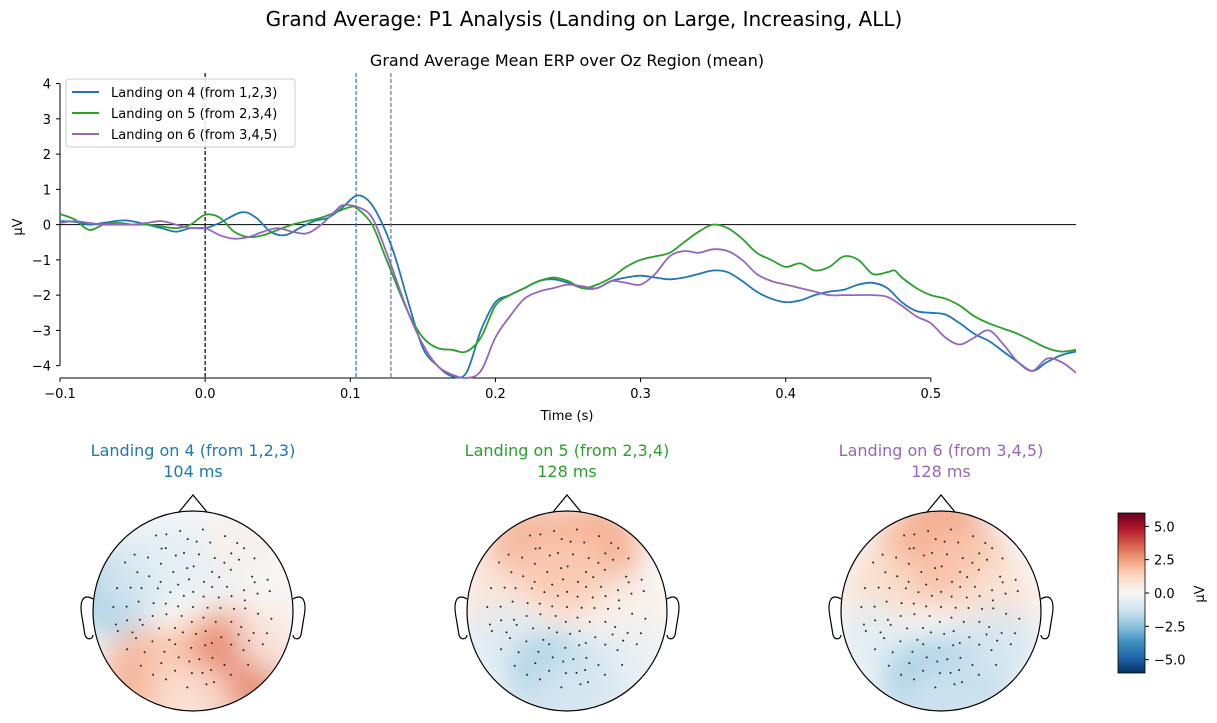 This screenshot has width=1217, height=723. Describe the element at coordinates (567, 576) in the screenshot. I see `topomap-blob` at that location.